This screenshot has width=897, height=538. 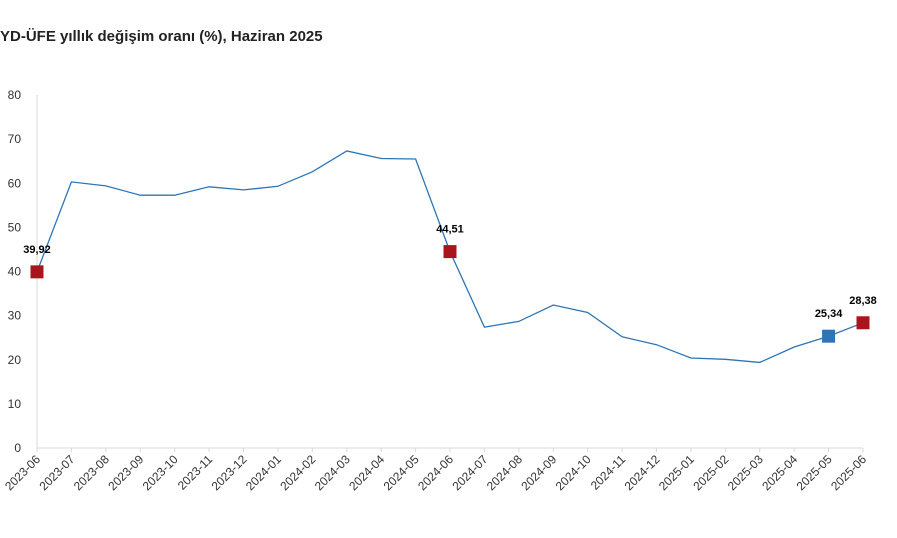 What do you see at coordinates (15, 272) in the screenshot?
I see `y-tick-label: 40` at bounding box center [15, 272].